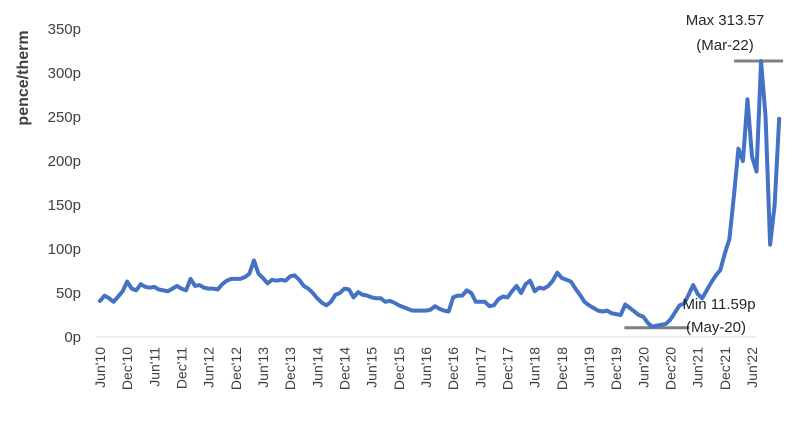  Describe the element at coordinates (64, 161) in the screenshot. I see `y-tick-label: 200p` at that location.